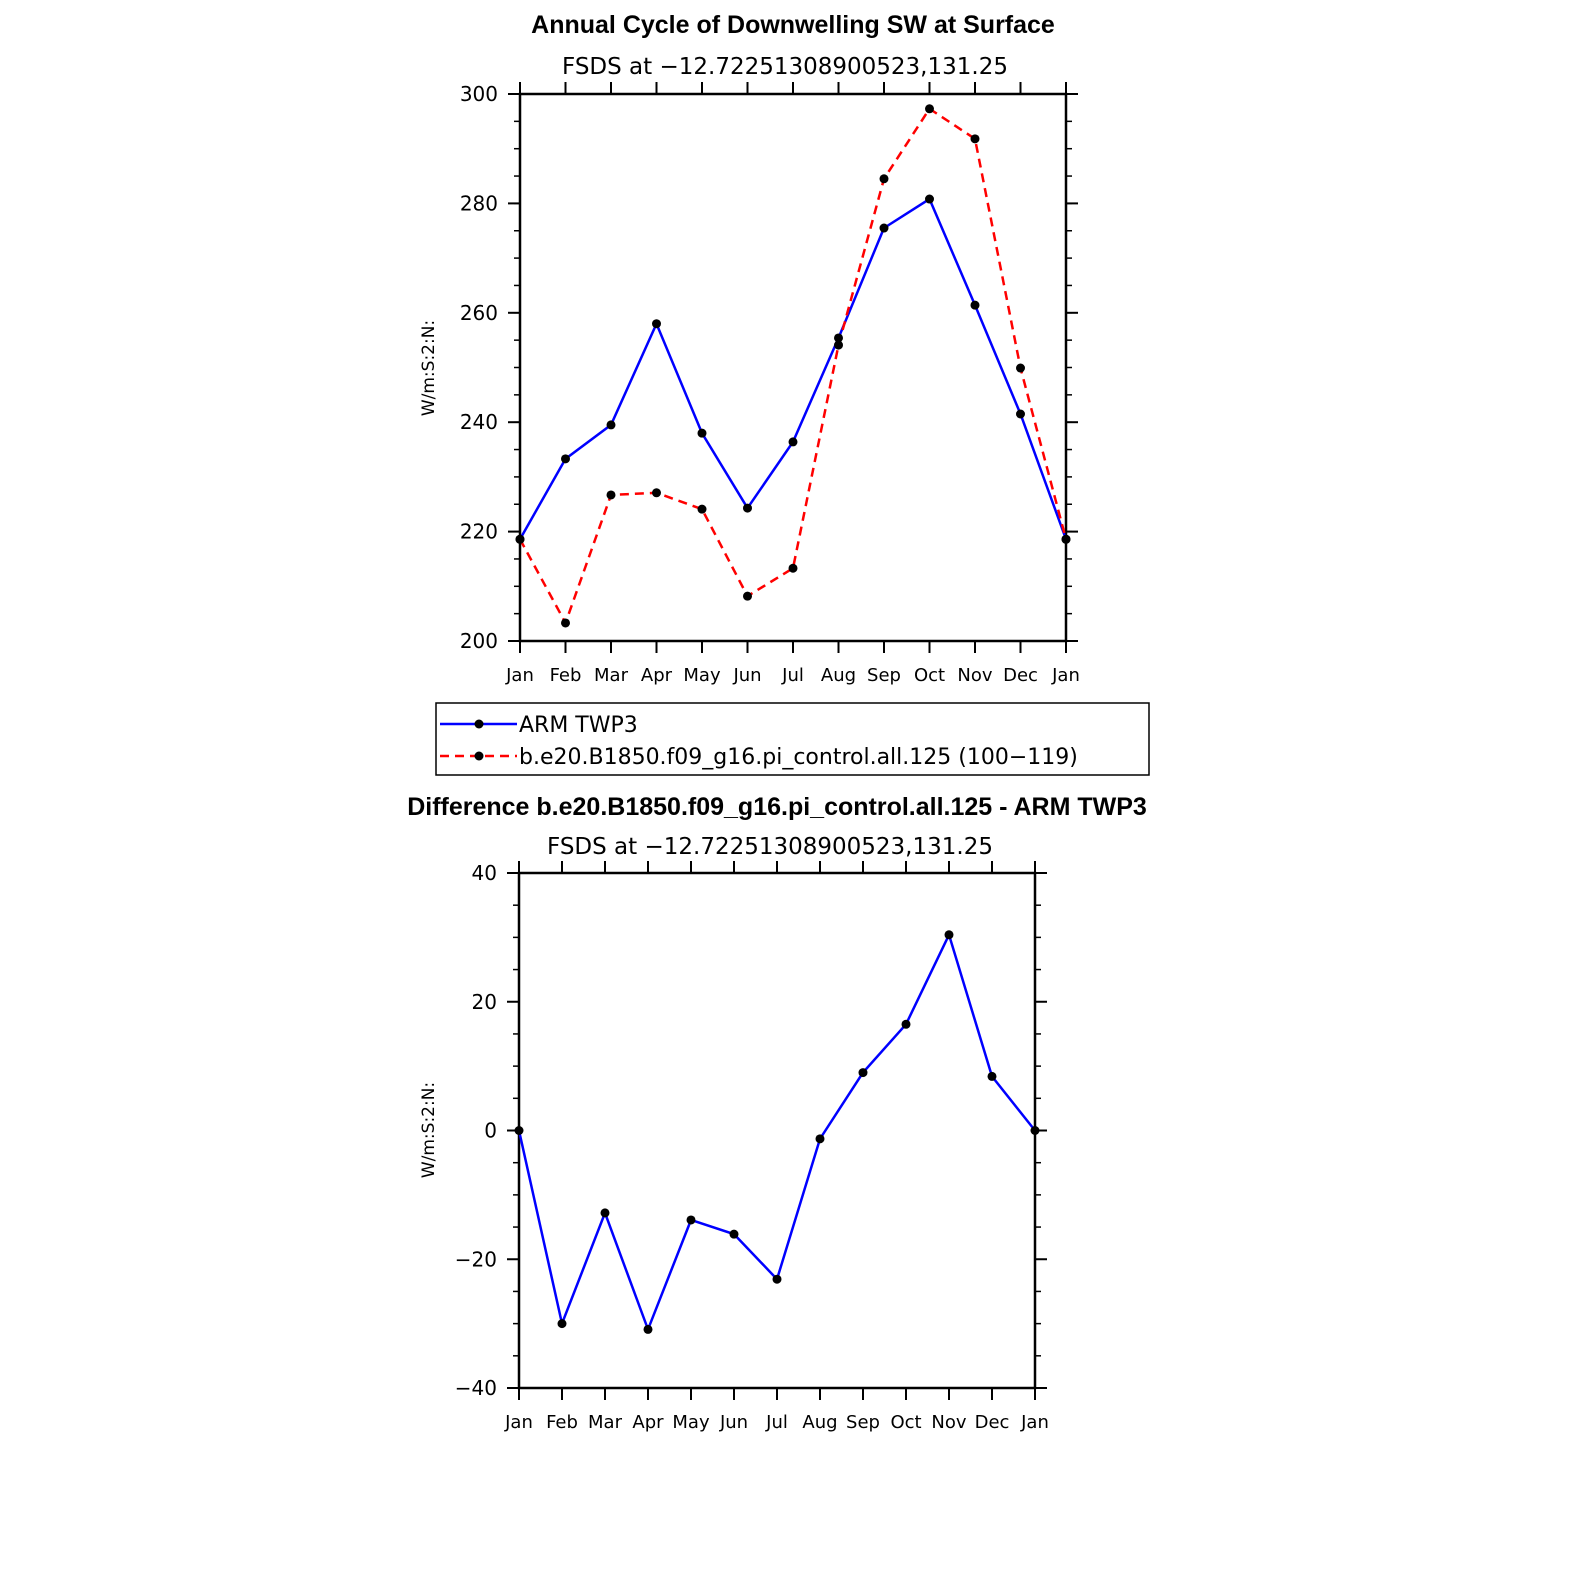 The width and height of the screenshot is (1574, 1574). Describe the element at coordinates (479, 422) in the screenshot. I see `y-tick-label: 240` at that location.